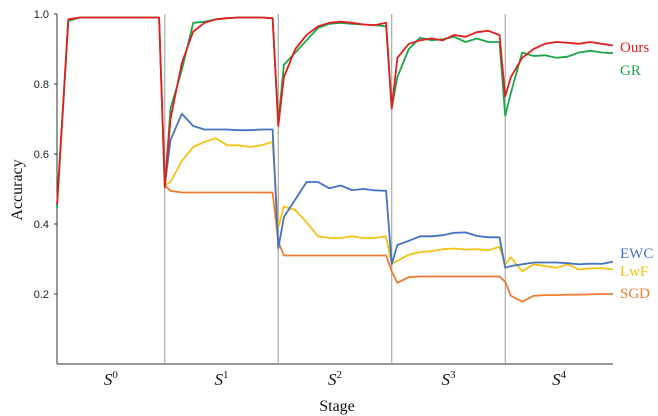 The width and height of the screenshot is (658, 416). What do you see at coordinates (17, 189) in the screenshot?
I see `y-axis-title: Accuracy` at bounding box center [17, 189].